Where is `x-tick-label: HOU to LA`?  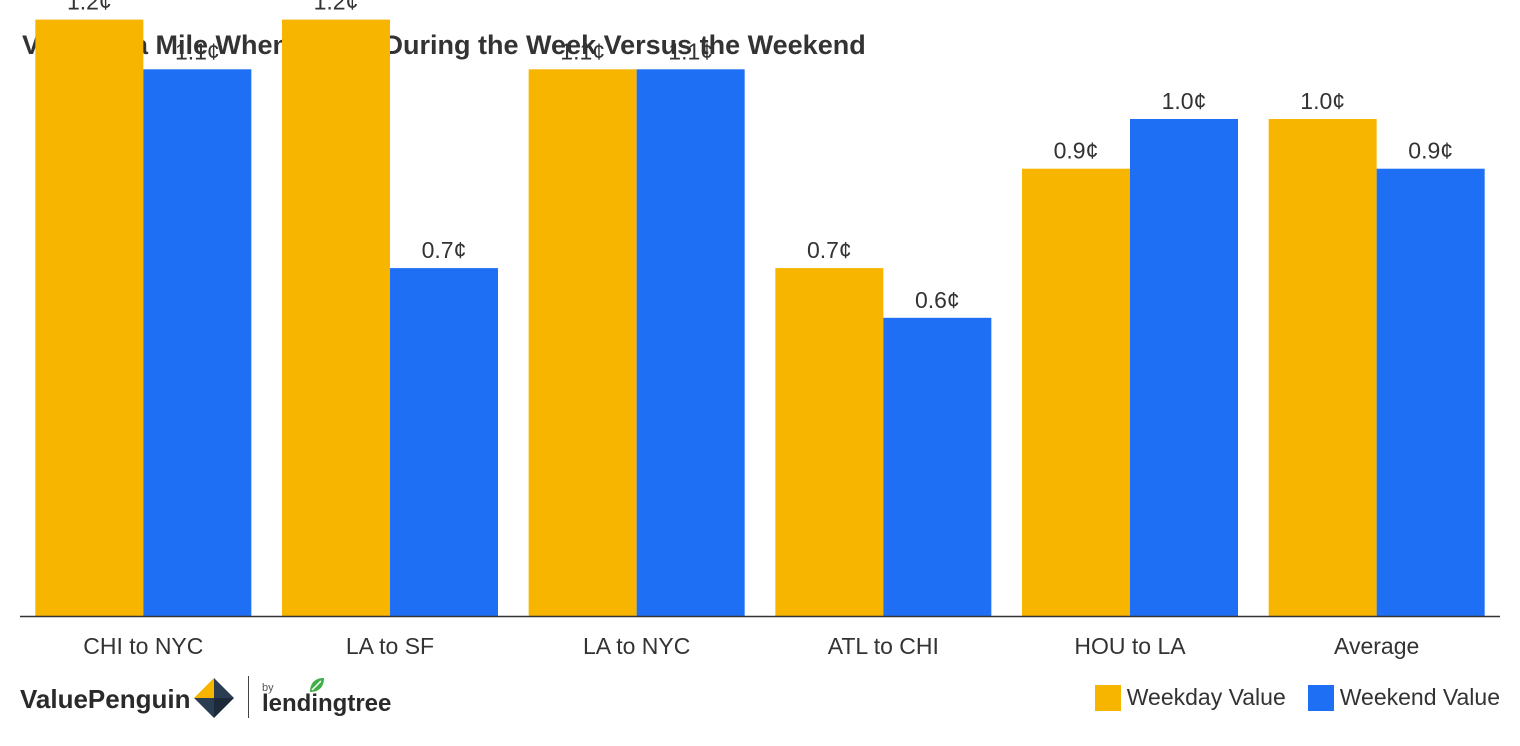
x-tick-label: HOU to LA is located at coordinates (1130, 646).